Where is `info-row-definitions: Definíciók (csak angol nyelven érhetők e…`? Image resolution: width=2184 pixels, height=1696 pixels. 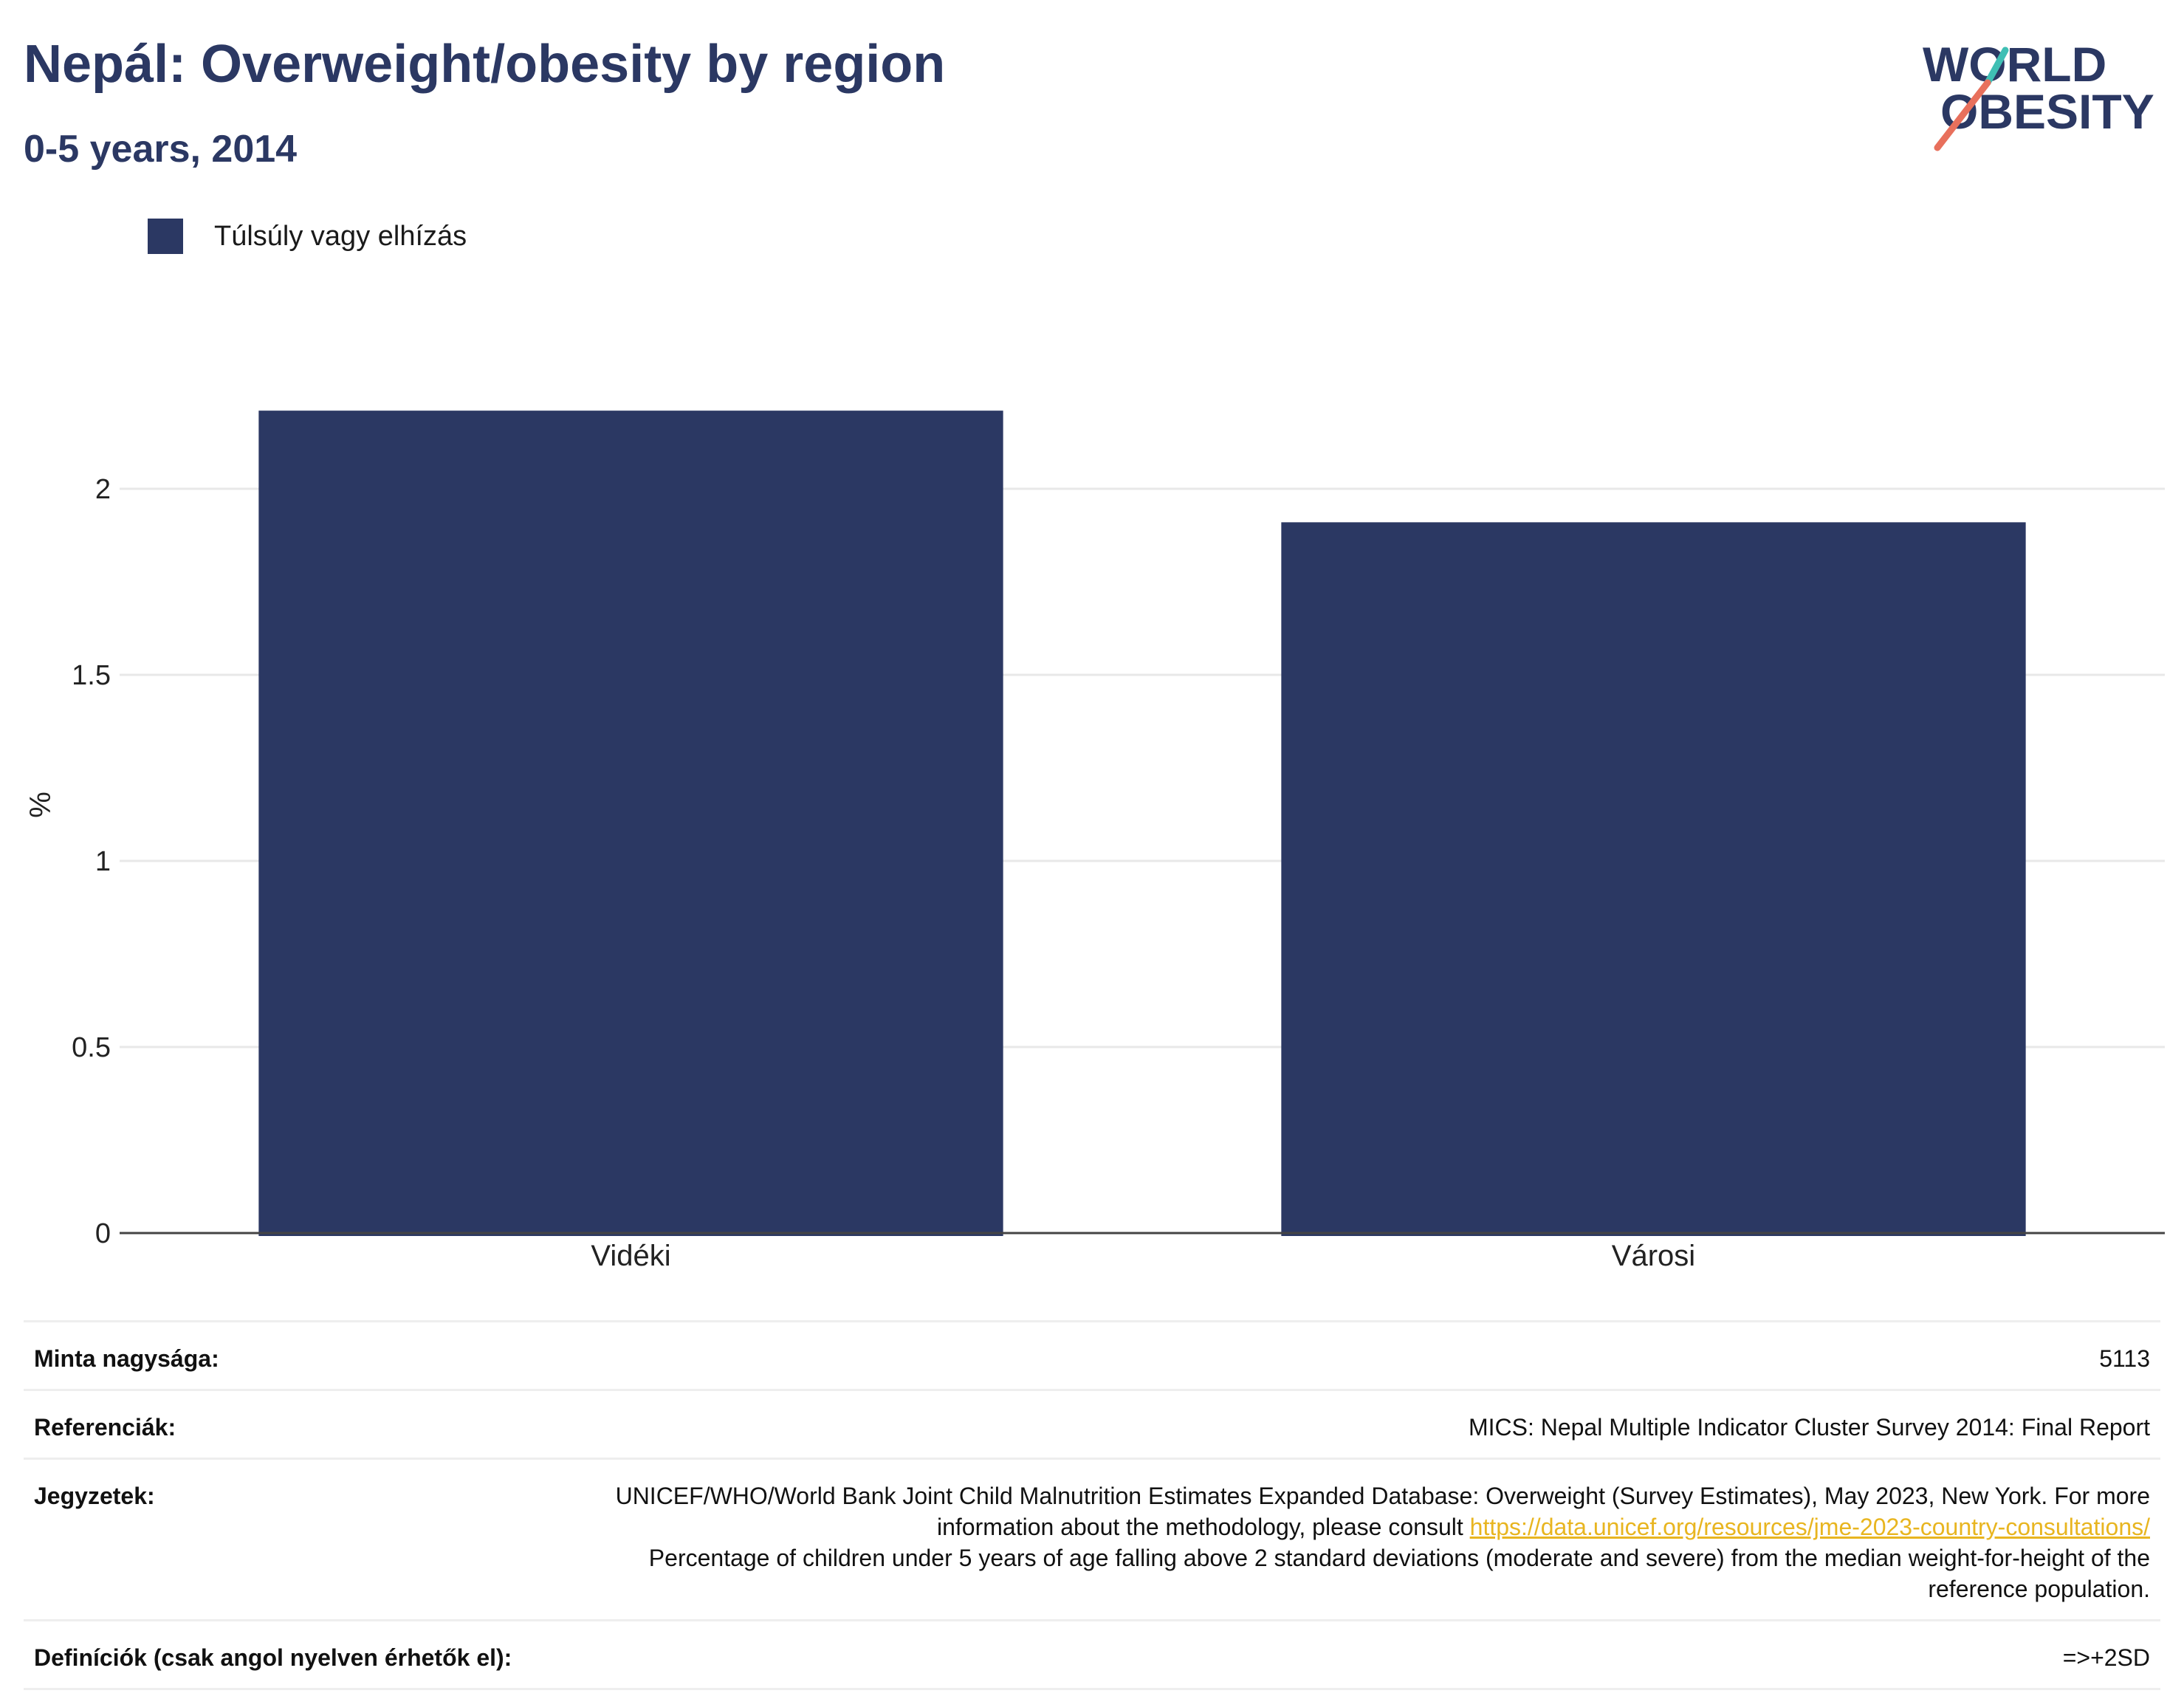
info-row-definitions: Definíciók (csak angol nyelven érhetők e… is located at coordinates (1092, 1655).